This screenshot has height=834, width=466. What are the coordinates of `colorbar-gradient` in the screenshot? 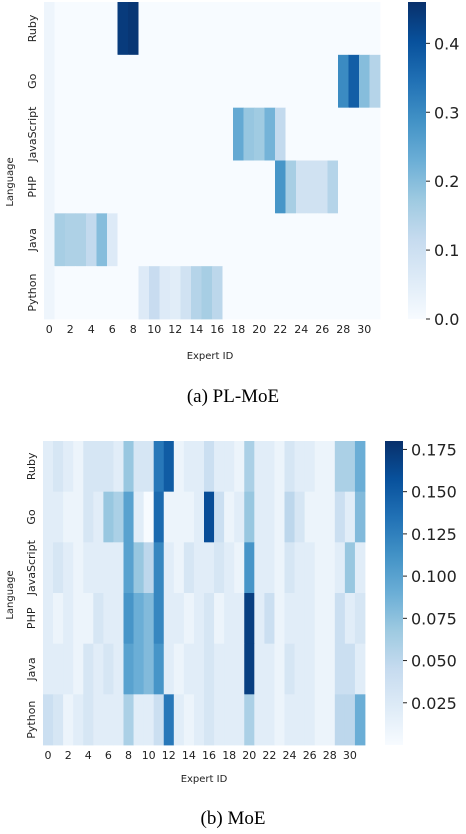 It's located at (417, 160).